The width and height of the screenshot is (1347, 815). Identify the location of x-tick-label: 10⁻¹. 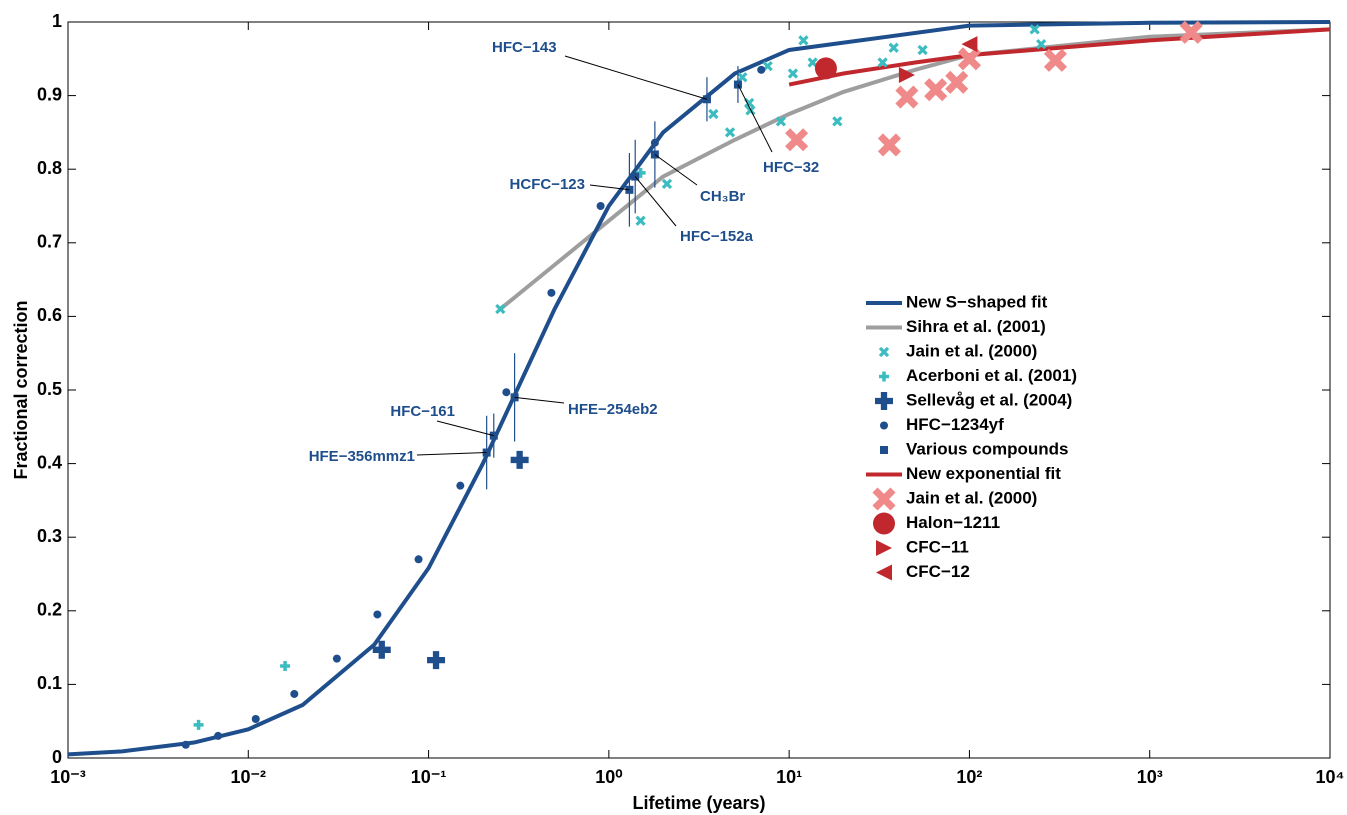
(429, 777).